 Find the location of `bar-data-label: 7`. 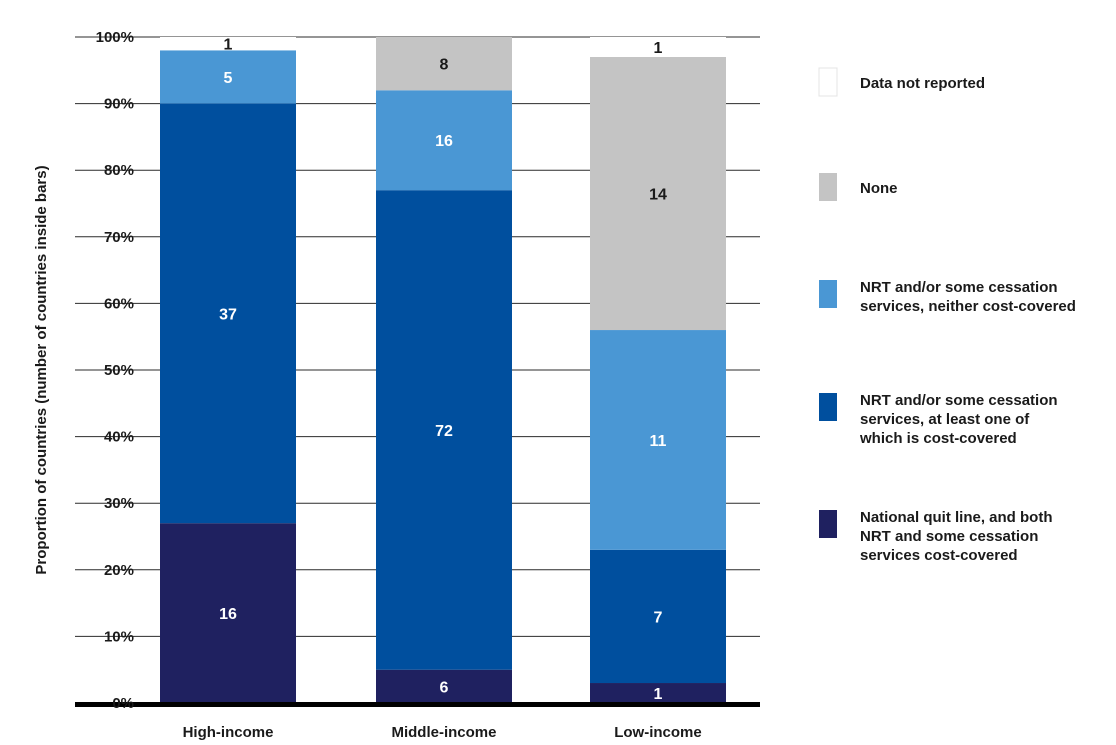

bar-data-label: 7 is located at coordinates (658, 617).